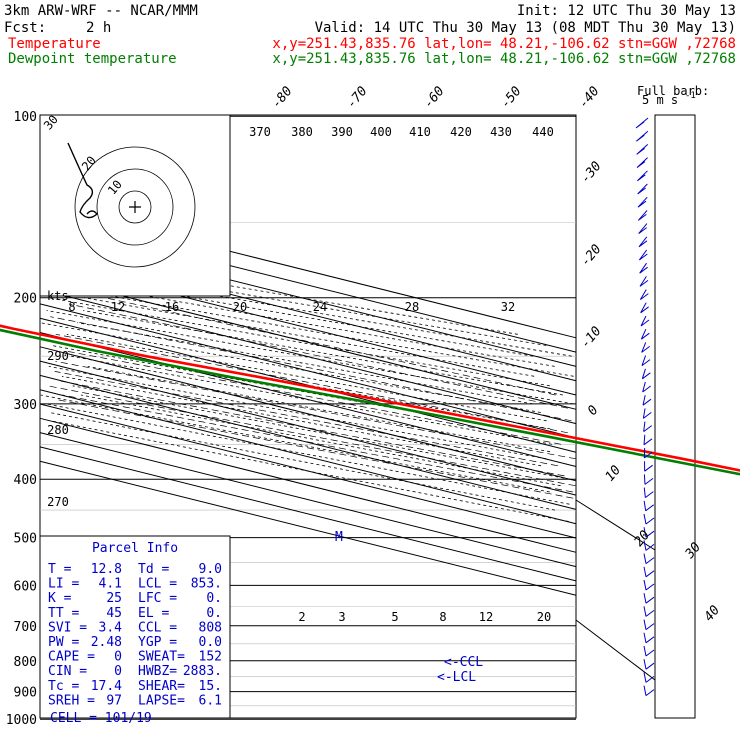  What do you see at coordinates (240, 307) in the screenshot?
I see `mixing-ratio-label-3: 20` at bounding box center [240, 307].